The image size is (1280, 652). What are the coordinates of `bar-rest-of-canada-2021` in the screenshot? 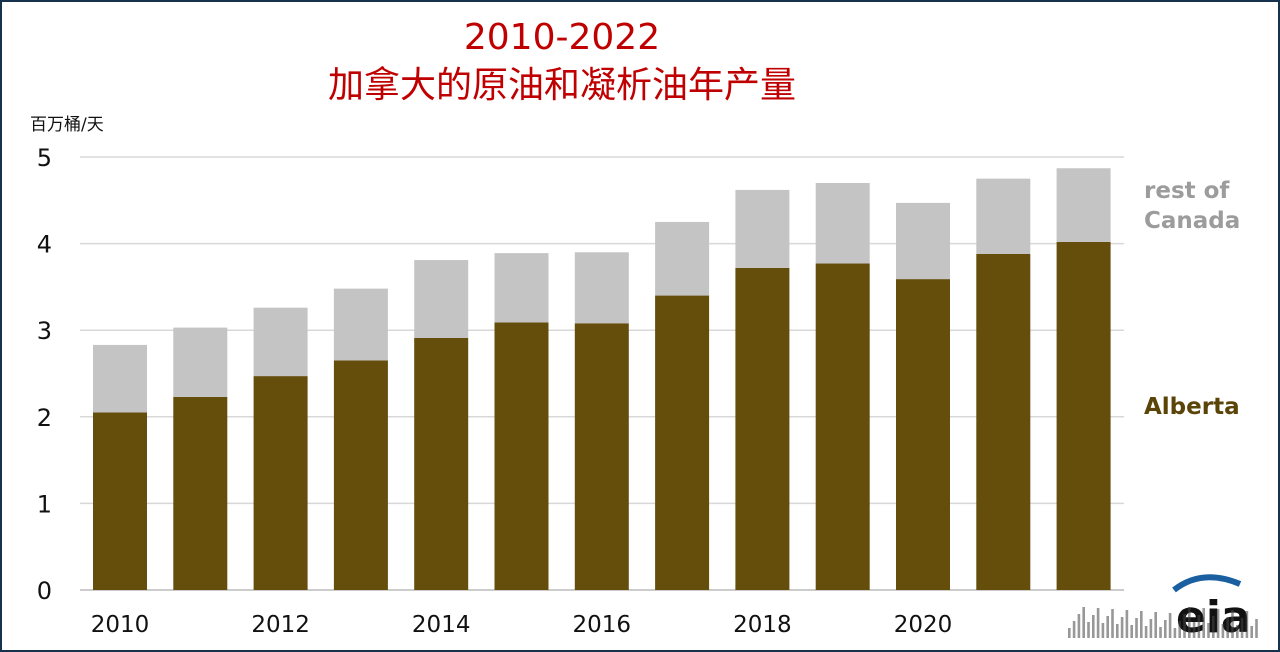 It's located at (1003, 216).